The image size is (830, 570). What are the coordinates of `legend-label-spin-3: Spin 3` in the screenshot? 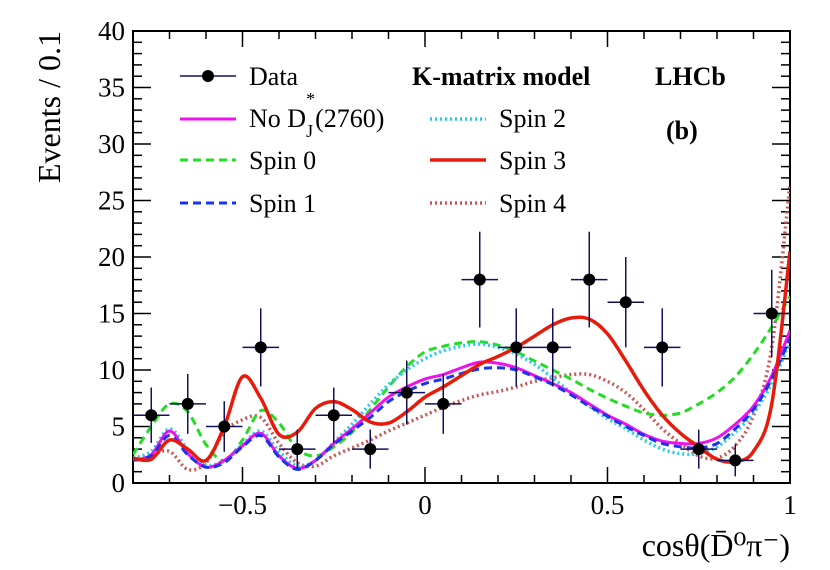 It's located at (532, 160).